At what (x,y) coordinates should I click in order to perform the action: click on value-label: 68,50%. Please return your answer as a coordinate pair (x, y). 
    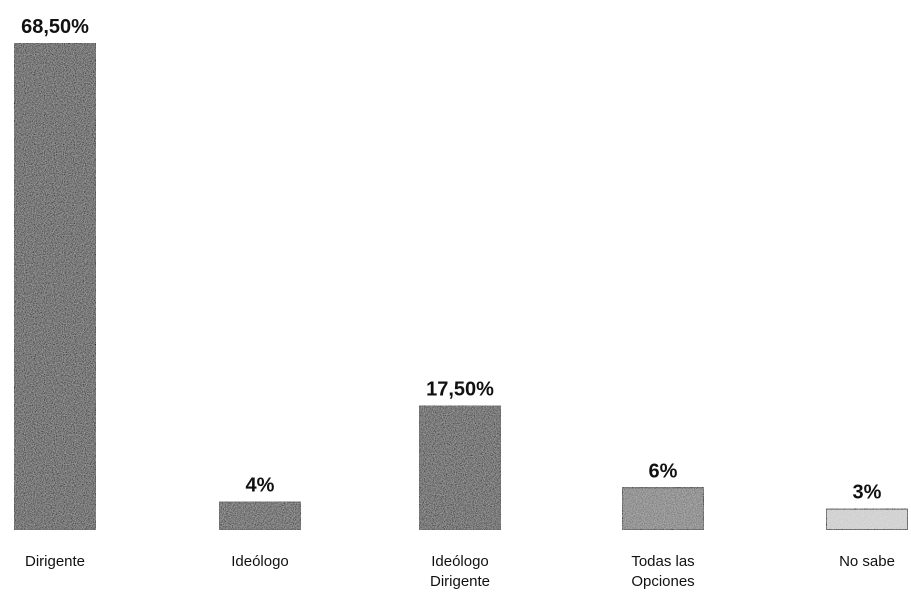
    Looking at the image, I should click on (55, 27).